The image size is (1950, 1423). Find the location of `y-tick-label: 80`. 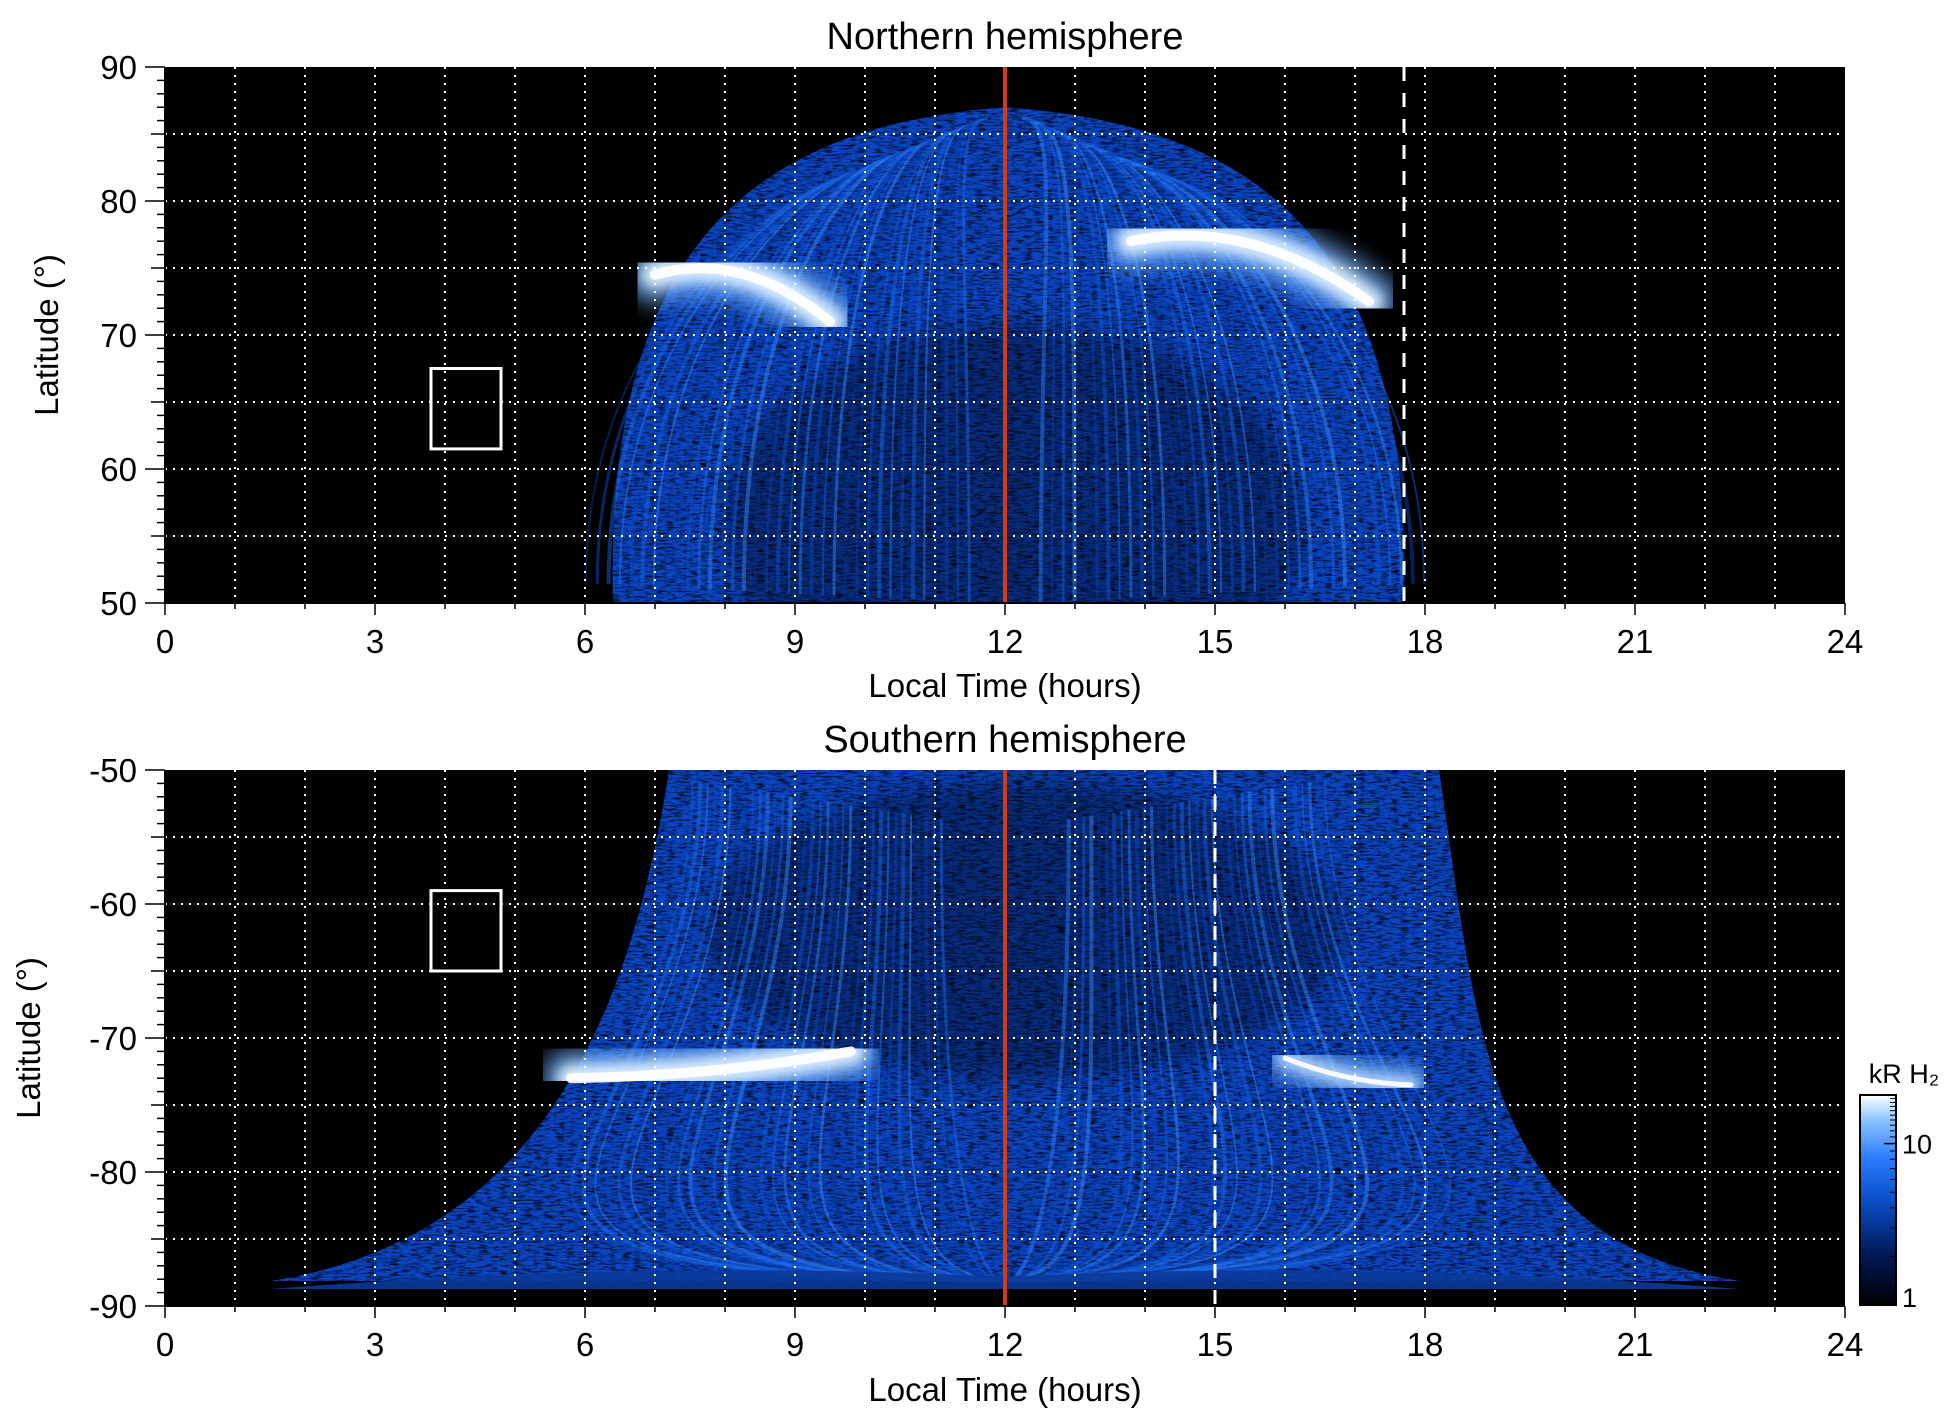

y-tick-label: 80 is located at coordinates (118, 201).